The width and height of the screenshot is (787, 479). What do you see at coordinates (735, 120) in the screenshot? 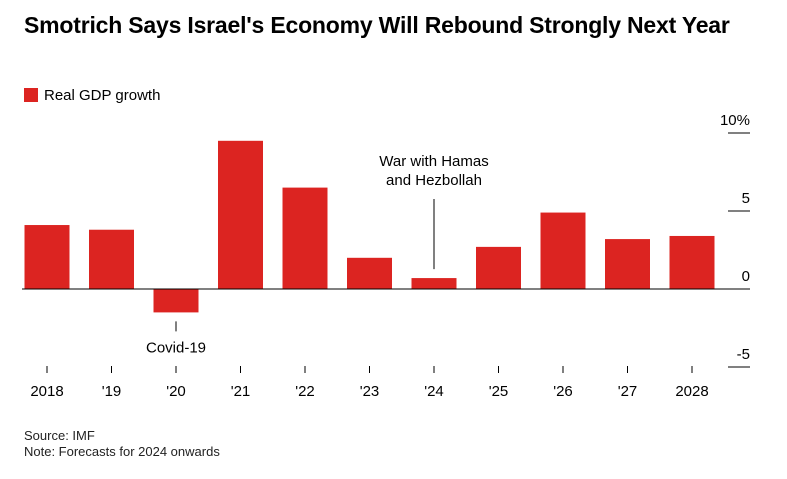
I see `y-tick-label: 10%` at bounding box center [735, 120].